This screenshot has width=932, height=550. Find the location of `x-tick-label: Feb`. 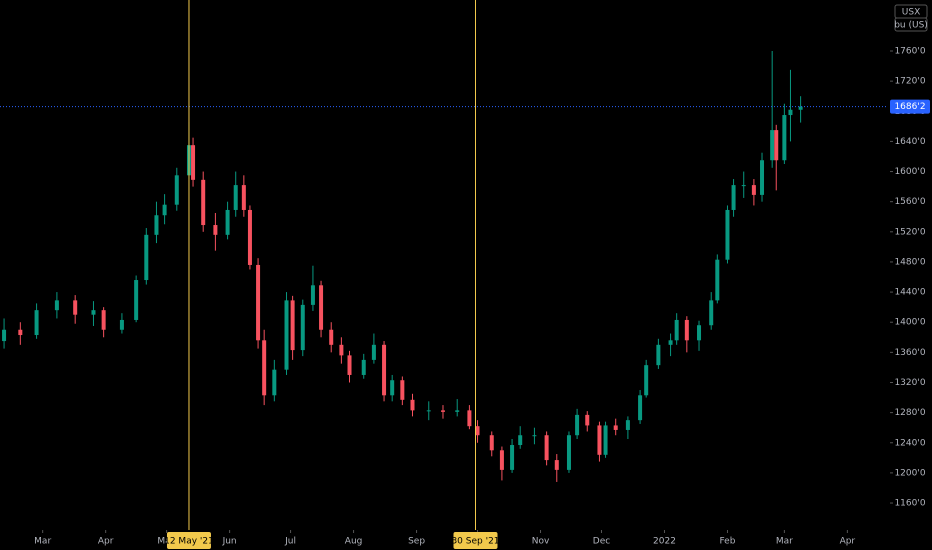

x-tick-label: Feb is located at coordinates (728, 542).